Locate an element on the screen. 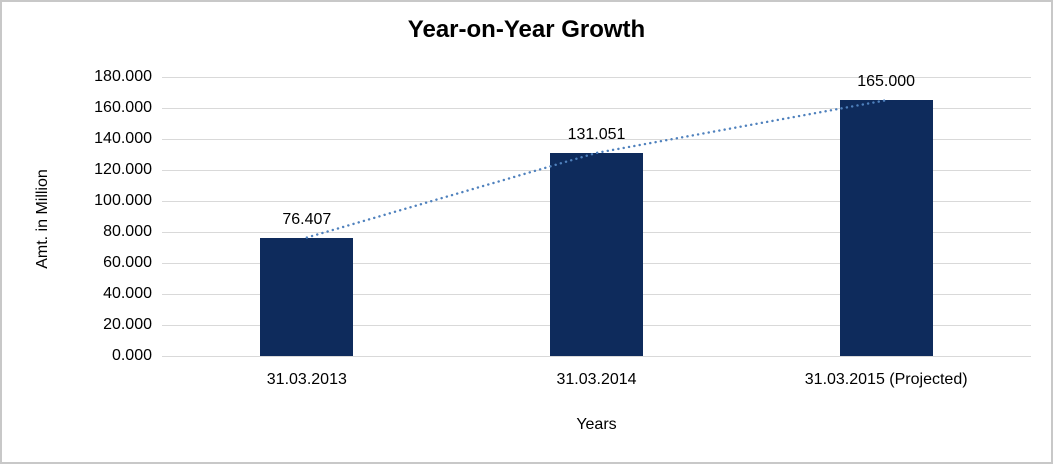  y-tick-label: 180.000 is located at coordinates (123, 76).